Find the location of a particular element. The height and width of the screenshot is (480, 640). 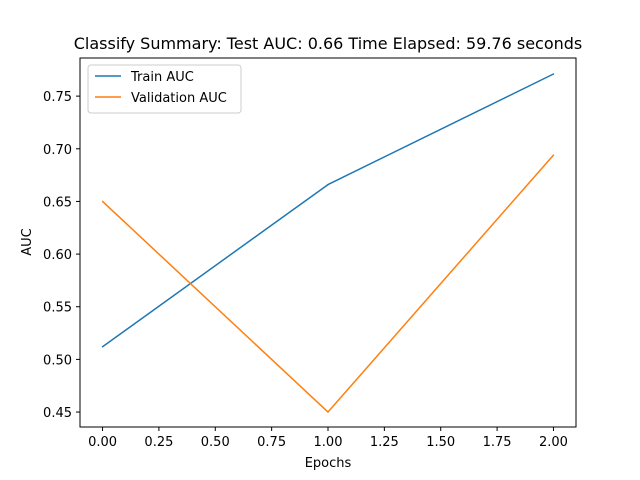

y-axis-label: AUC is located at coordinates (27, 242).